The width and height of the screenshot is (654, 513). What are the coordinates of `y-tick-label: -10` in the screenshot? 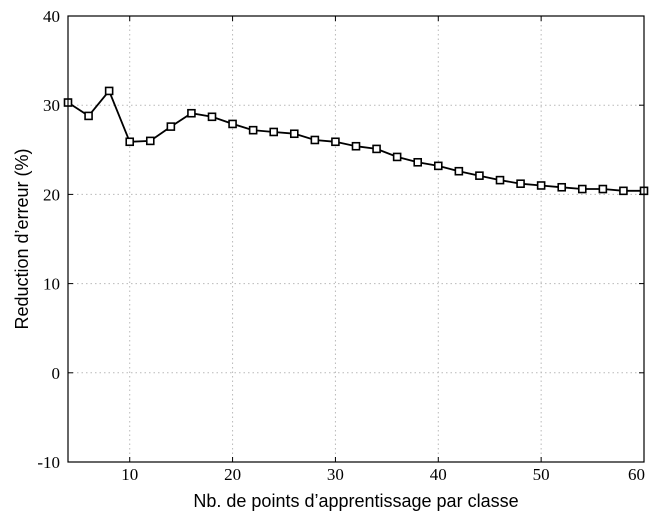 It's located at (48, 462).